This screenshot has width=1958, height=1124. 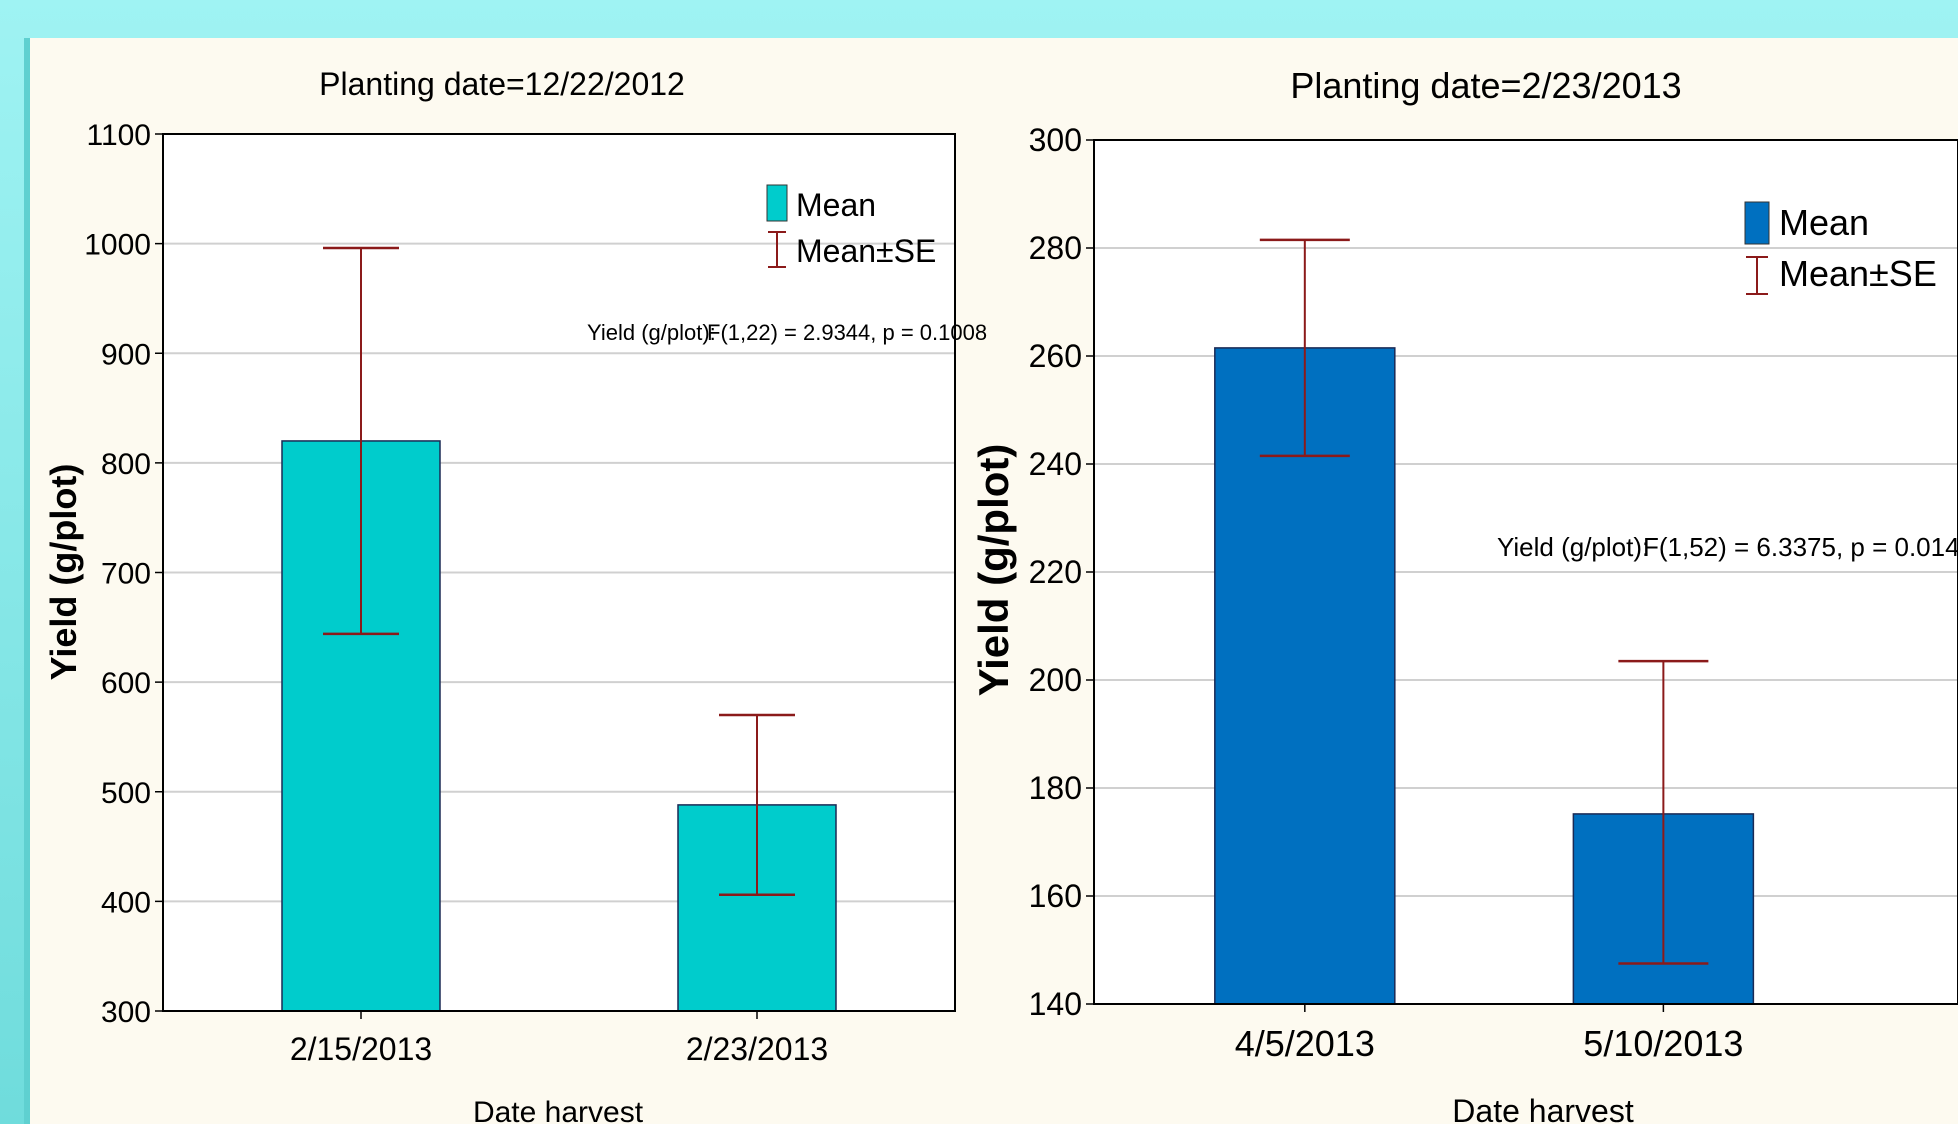 What do you see at coordinates (126, 1012) in the screenshot?
I see `panel-1-ytick-label: 300` at bounding box center [126, 1012].